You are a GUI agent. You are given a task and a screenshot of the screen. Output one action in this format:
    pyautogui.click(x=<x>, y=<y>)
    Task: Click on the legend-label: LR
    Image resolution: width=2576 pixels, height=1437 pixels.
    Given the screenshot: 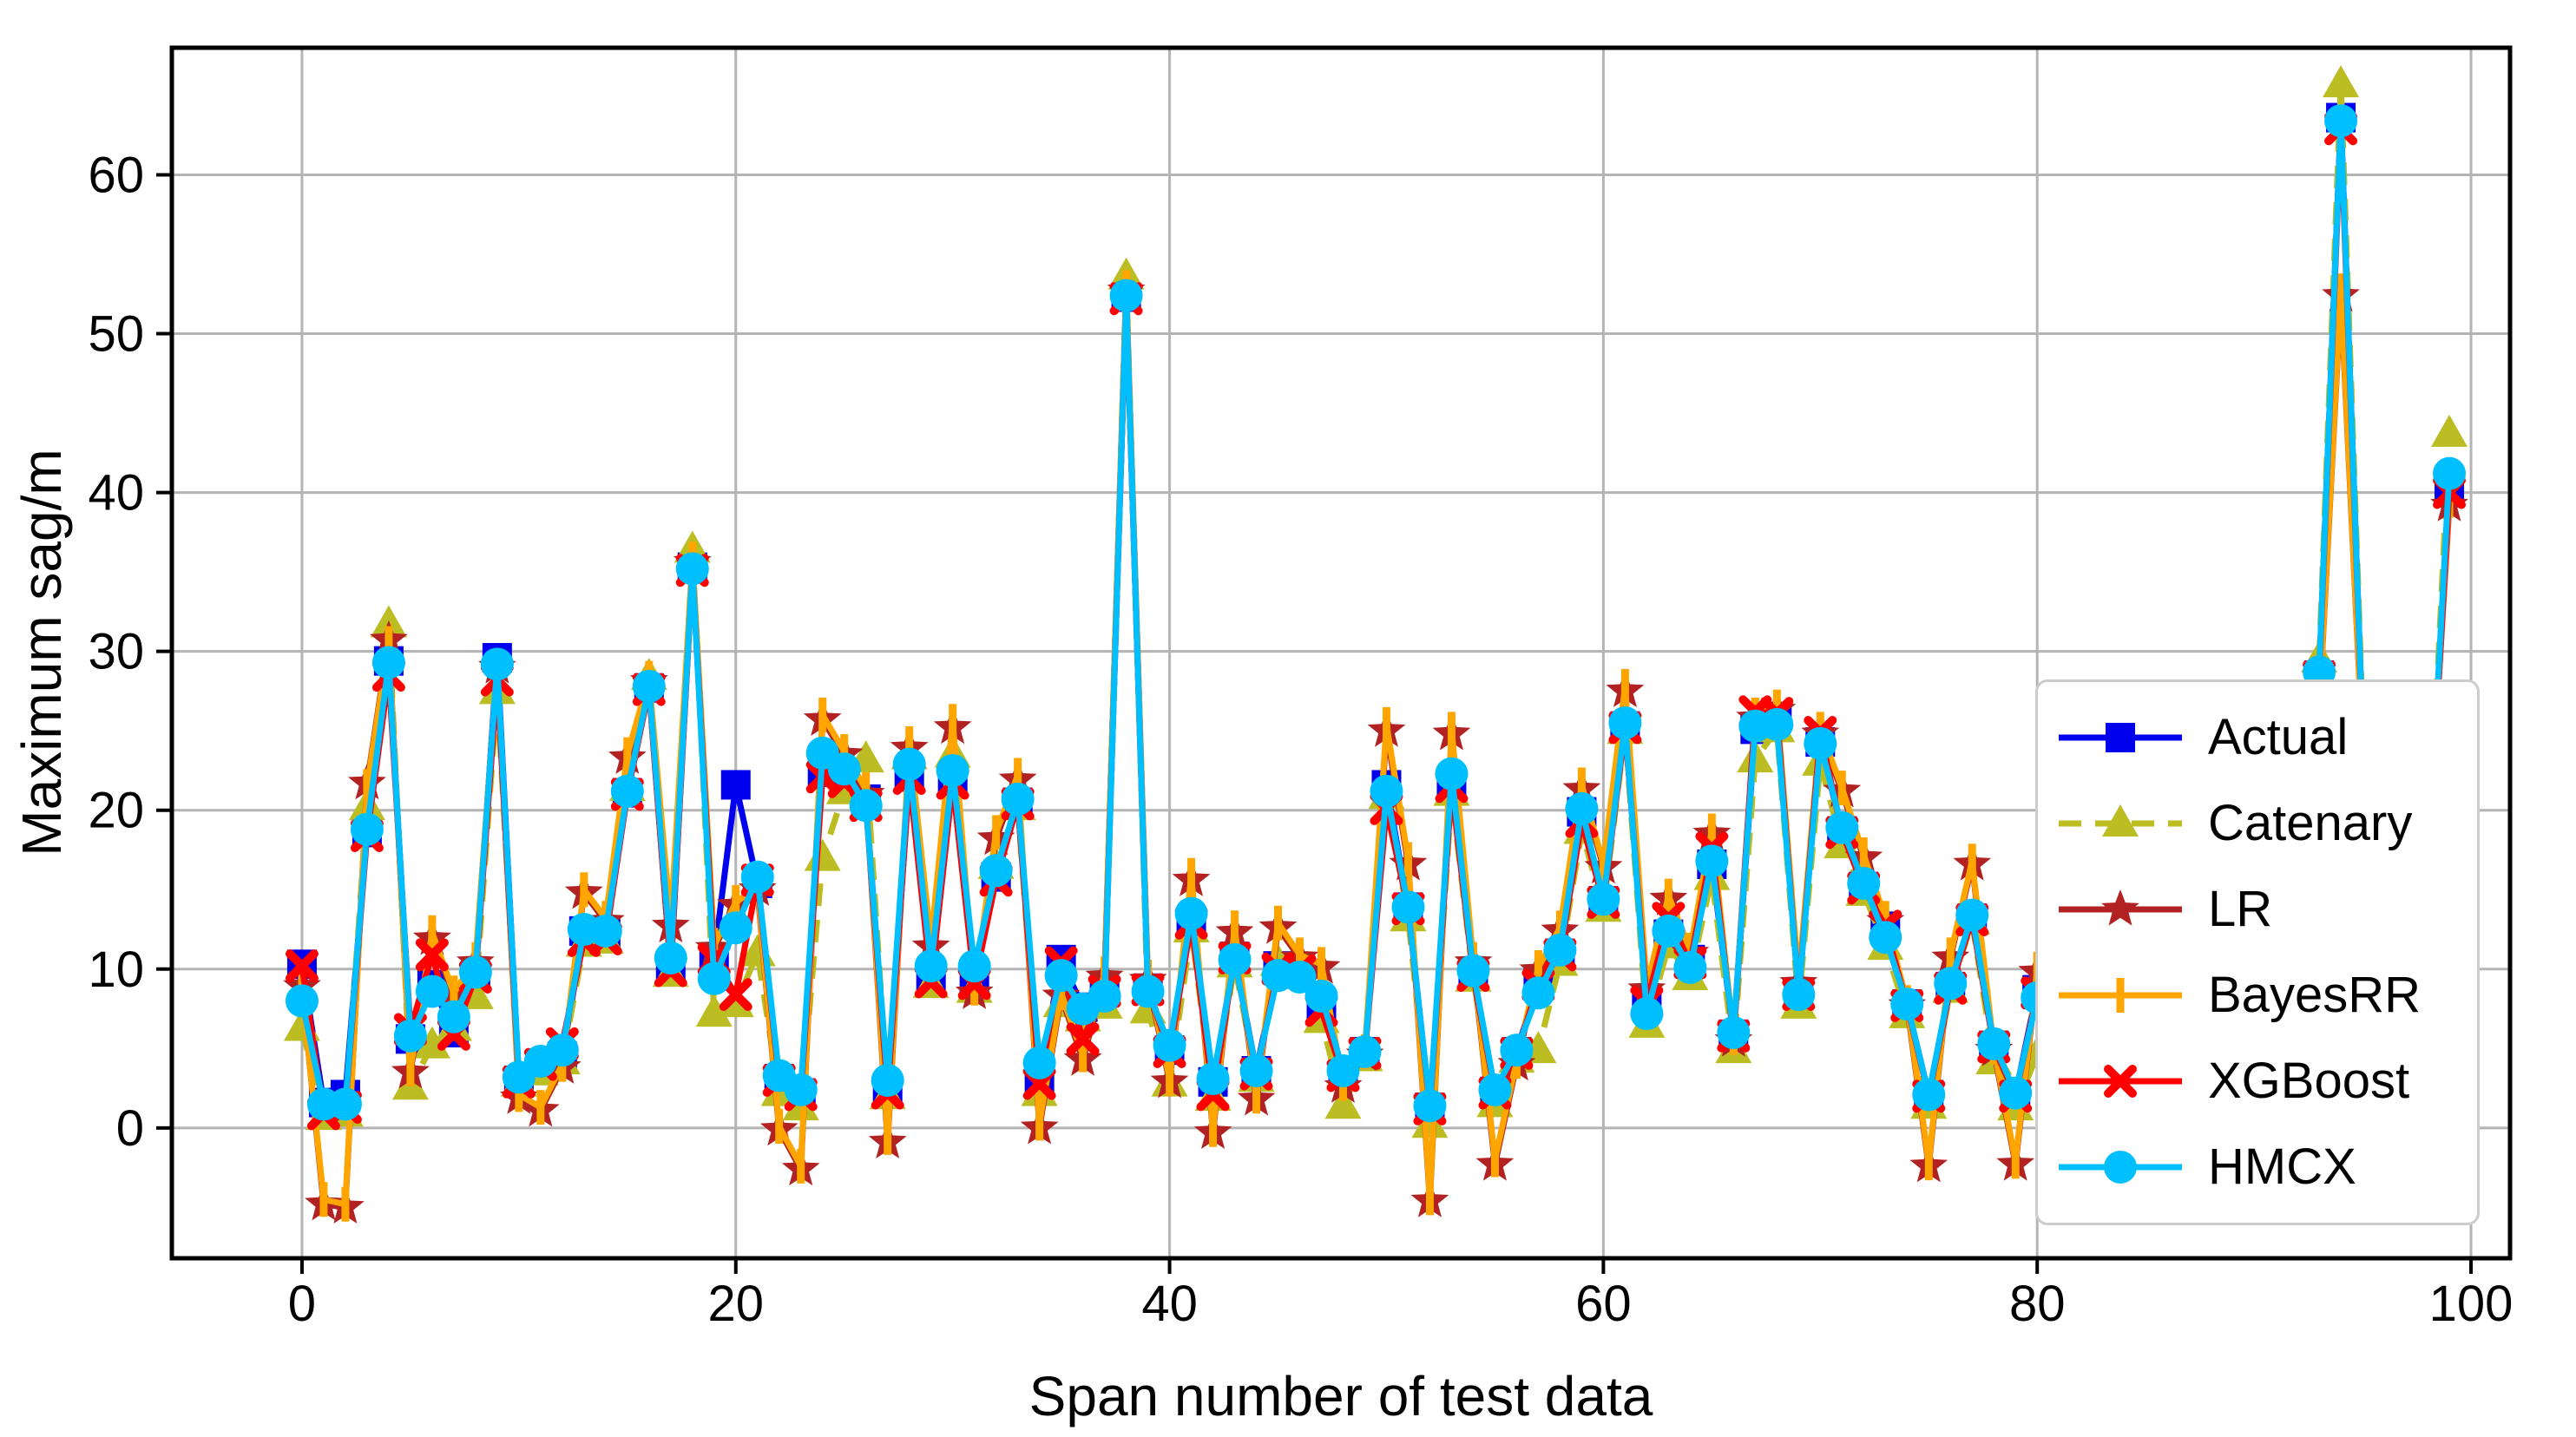 What is the action you would take?
    pyautogui.click(x=2240, y=908)
    